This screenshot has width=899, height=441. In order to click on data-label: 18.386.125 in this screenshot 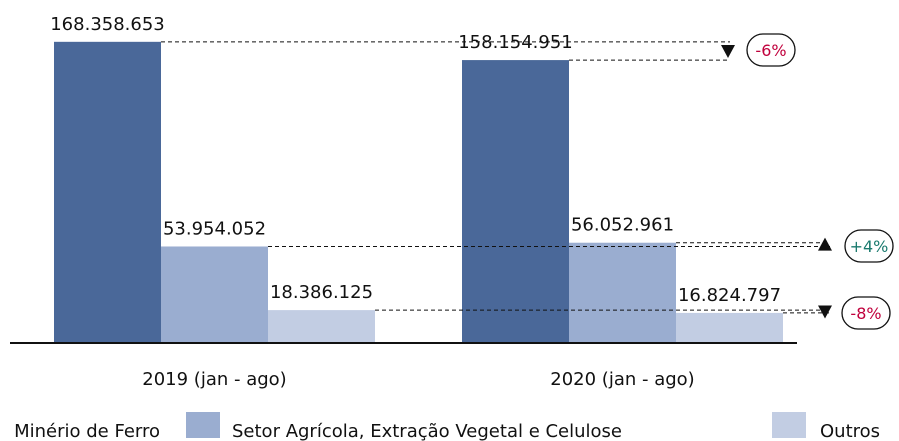, I will do `click(321, 292)`.